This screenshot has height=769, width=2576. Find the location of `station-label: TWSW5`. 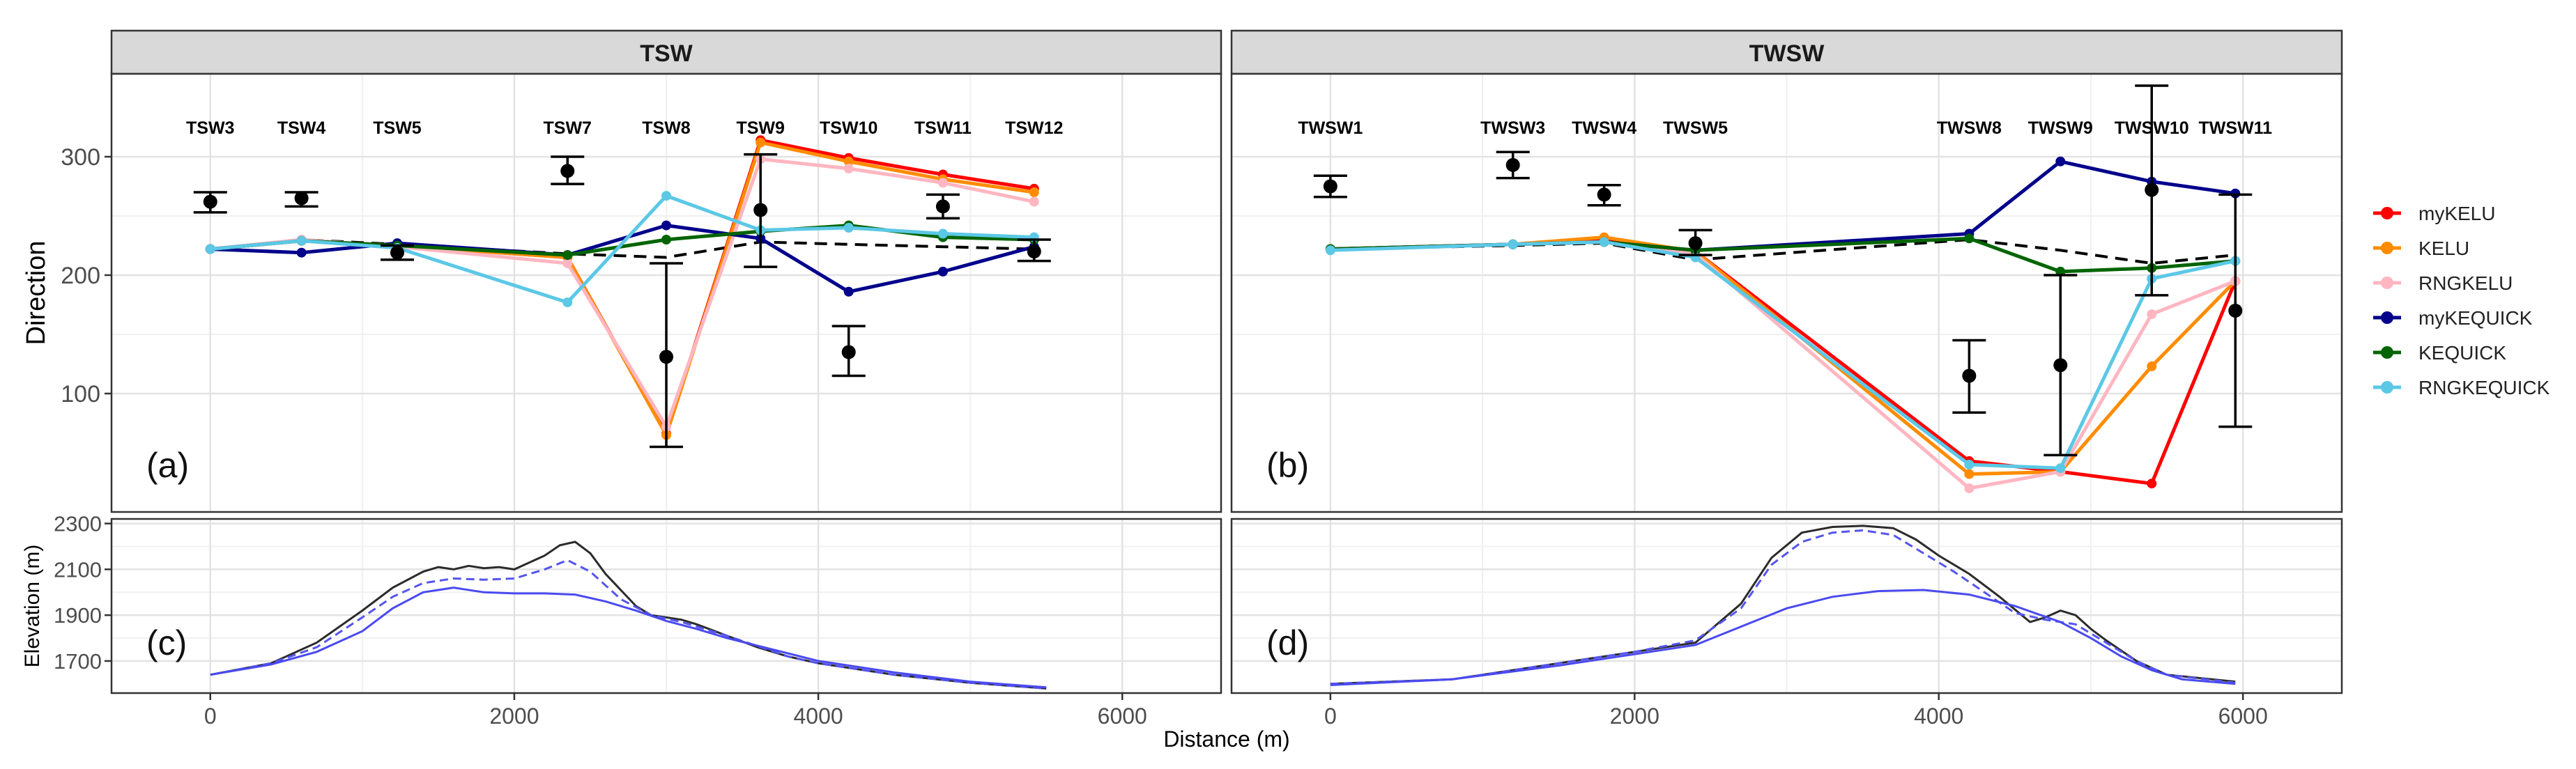

station-label: TWSW5 is located at coordinates (1695, 128).